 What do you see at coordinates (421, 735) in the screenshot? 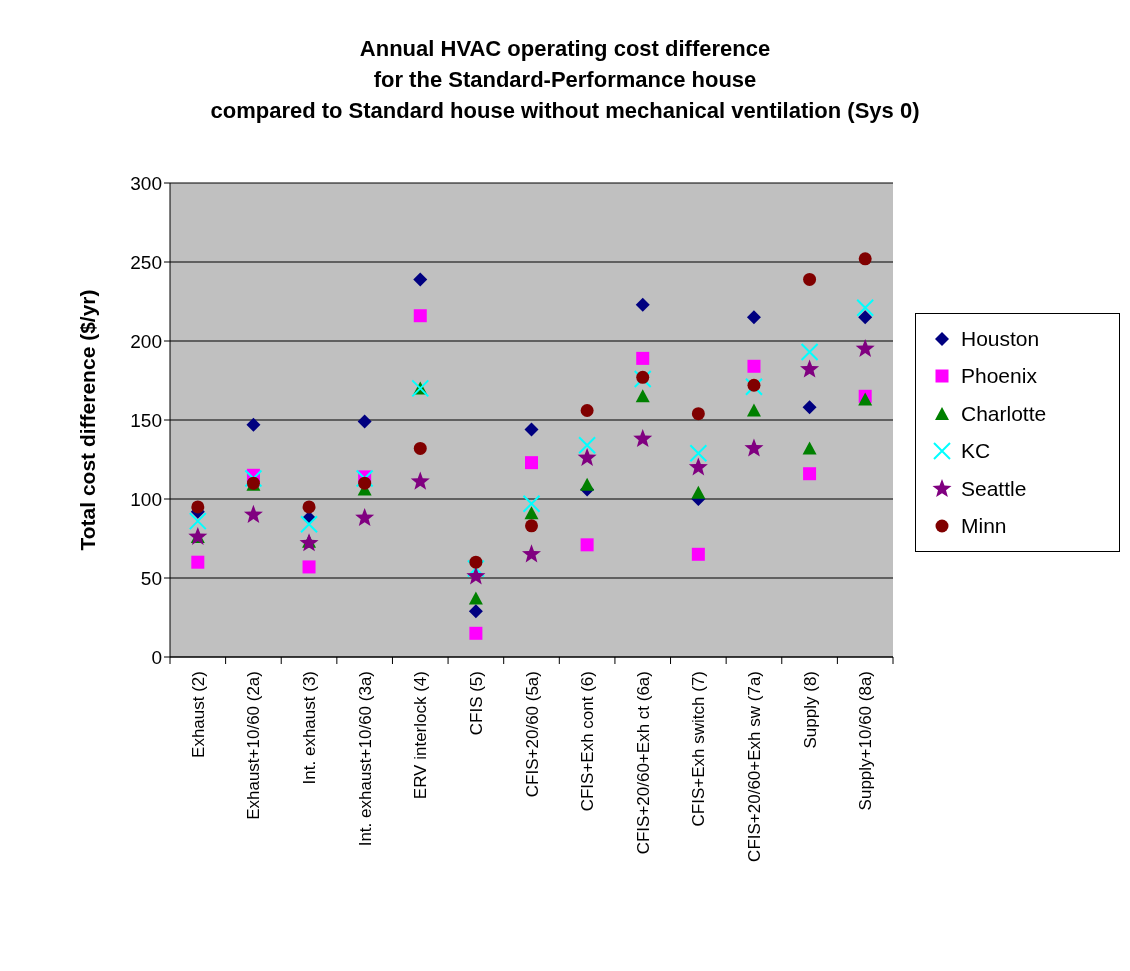
I see `x-tick-label: ERV interlock (4)` at bounding box center [421, 735].